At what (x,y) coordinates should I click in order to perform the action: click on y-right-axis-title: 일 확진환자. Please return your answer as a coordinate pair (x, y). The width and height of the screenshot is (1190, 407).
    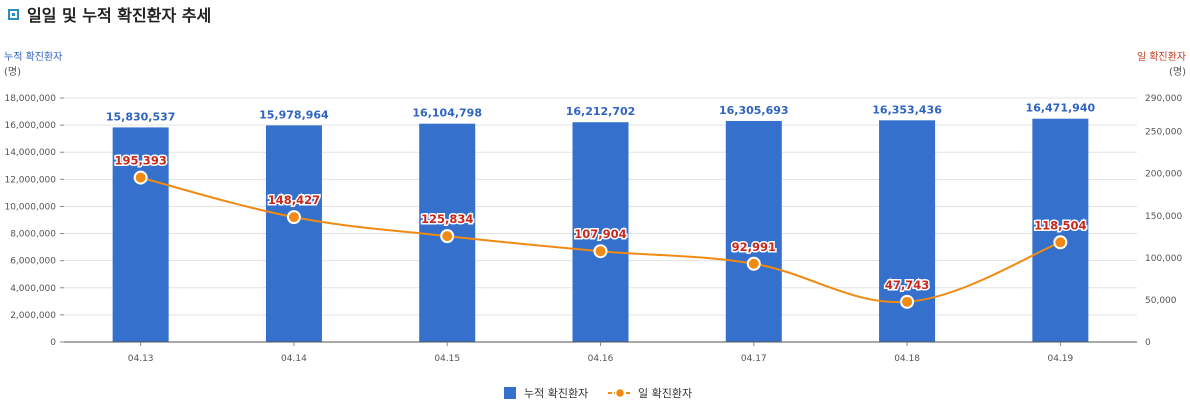
    Looking at the image, I should click on (1161, 57).